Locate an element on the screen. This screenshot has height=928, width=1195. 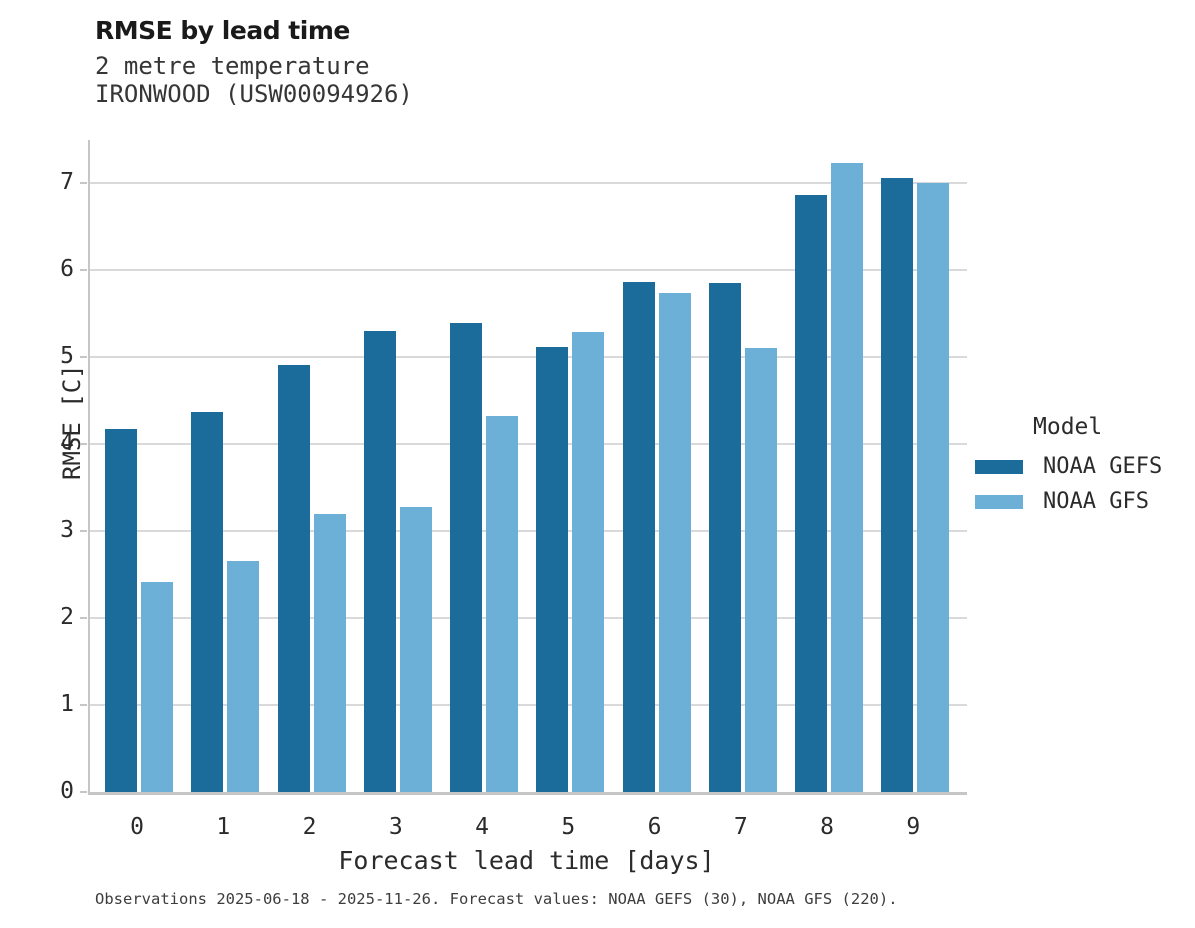
y-tick-label-4: 4 is located at coordinates (67, 443).